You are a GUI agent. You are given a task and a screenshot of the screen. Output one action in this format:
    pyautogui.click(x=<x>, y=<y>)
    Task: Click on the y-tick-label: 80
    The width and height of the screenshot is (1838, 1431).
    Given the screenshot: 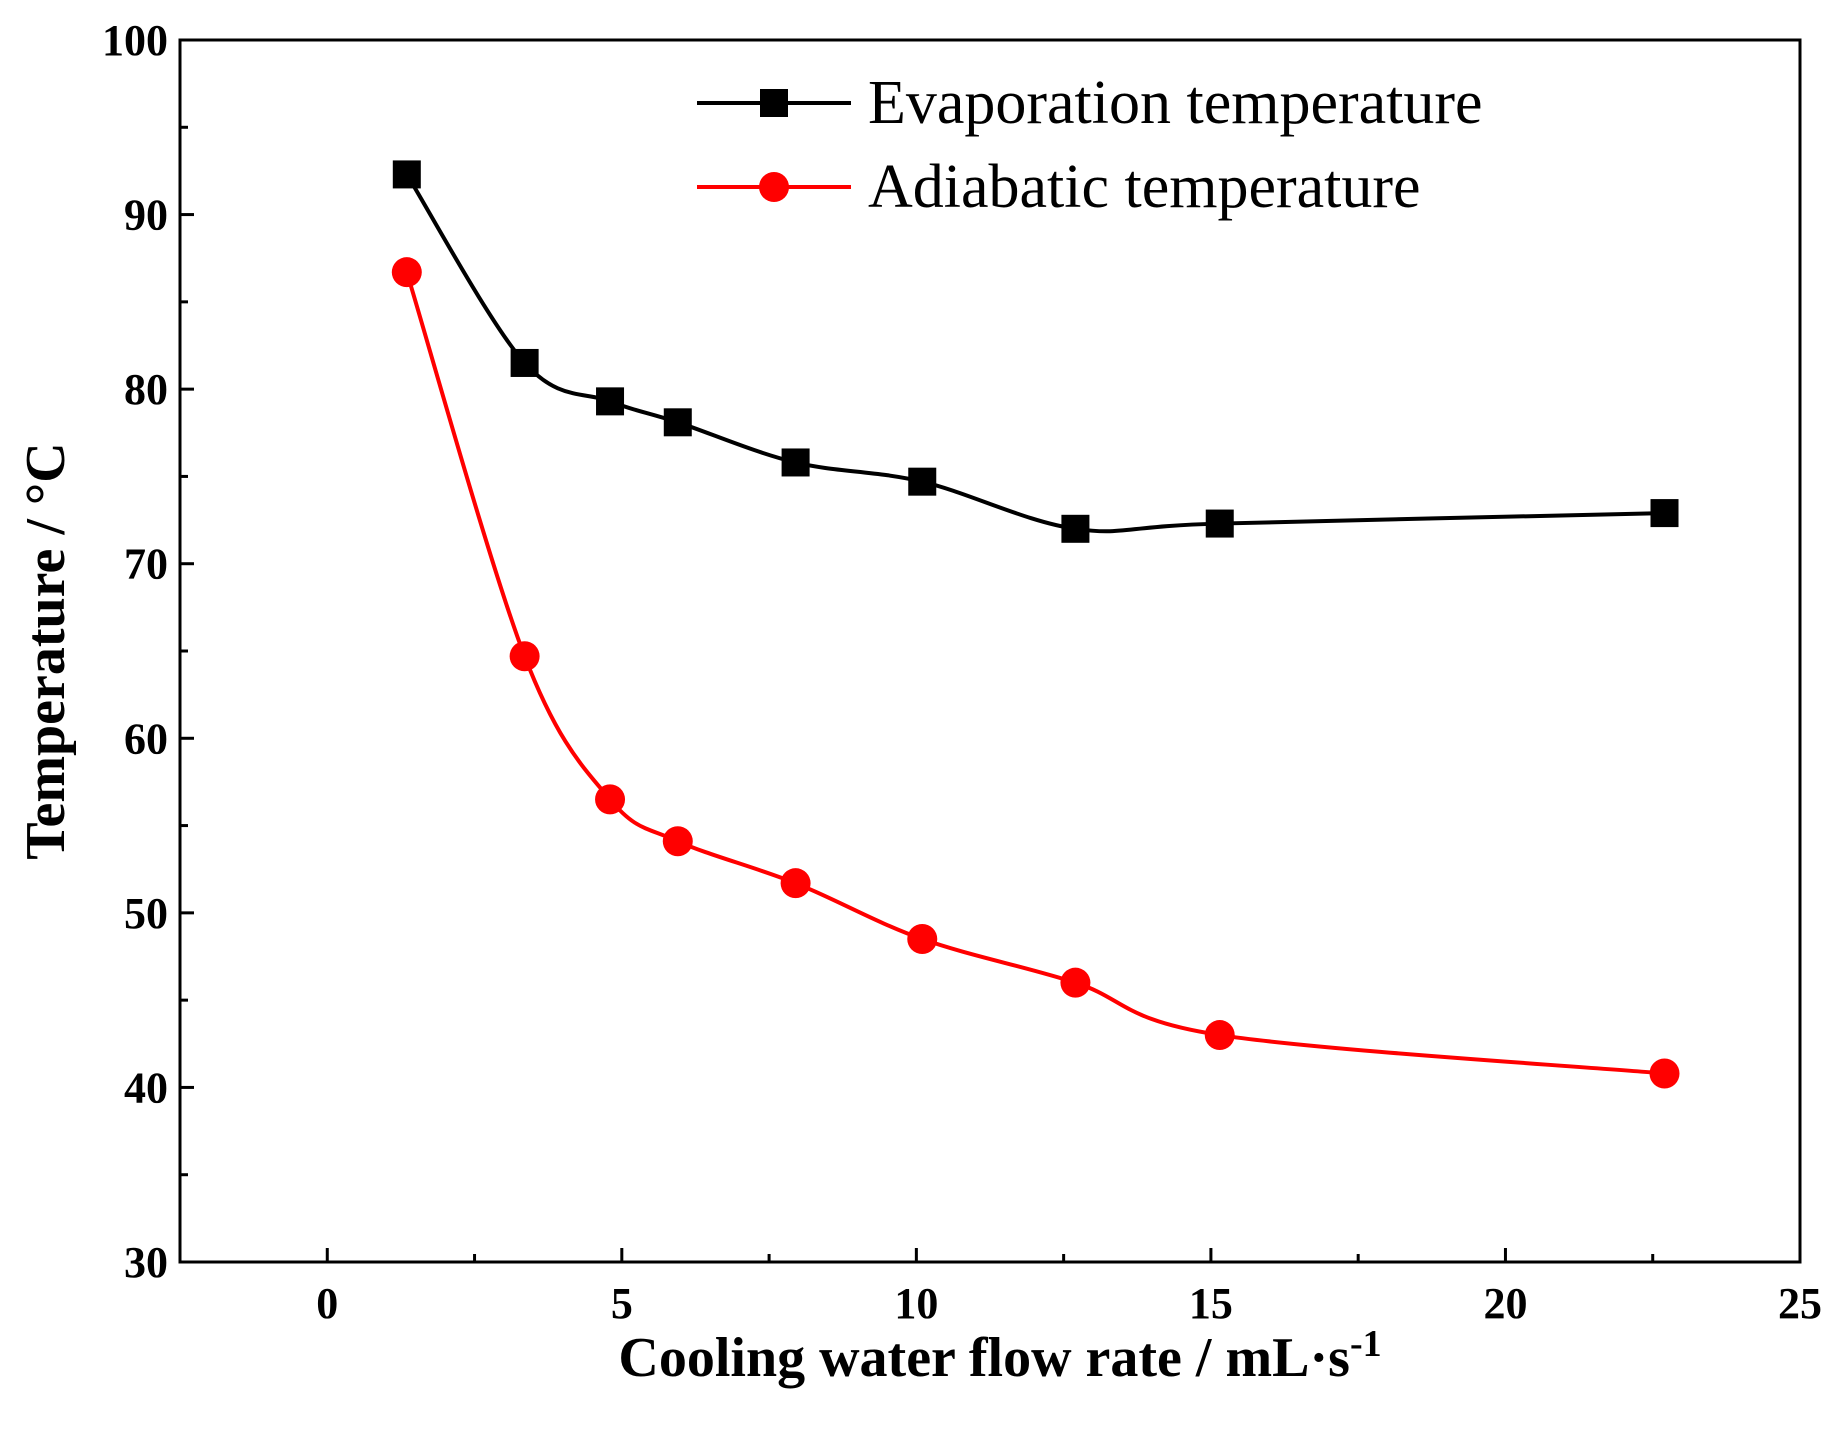 What is the action you would take?
    pyautogui.click(x=146, y=389)
    